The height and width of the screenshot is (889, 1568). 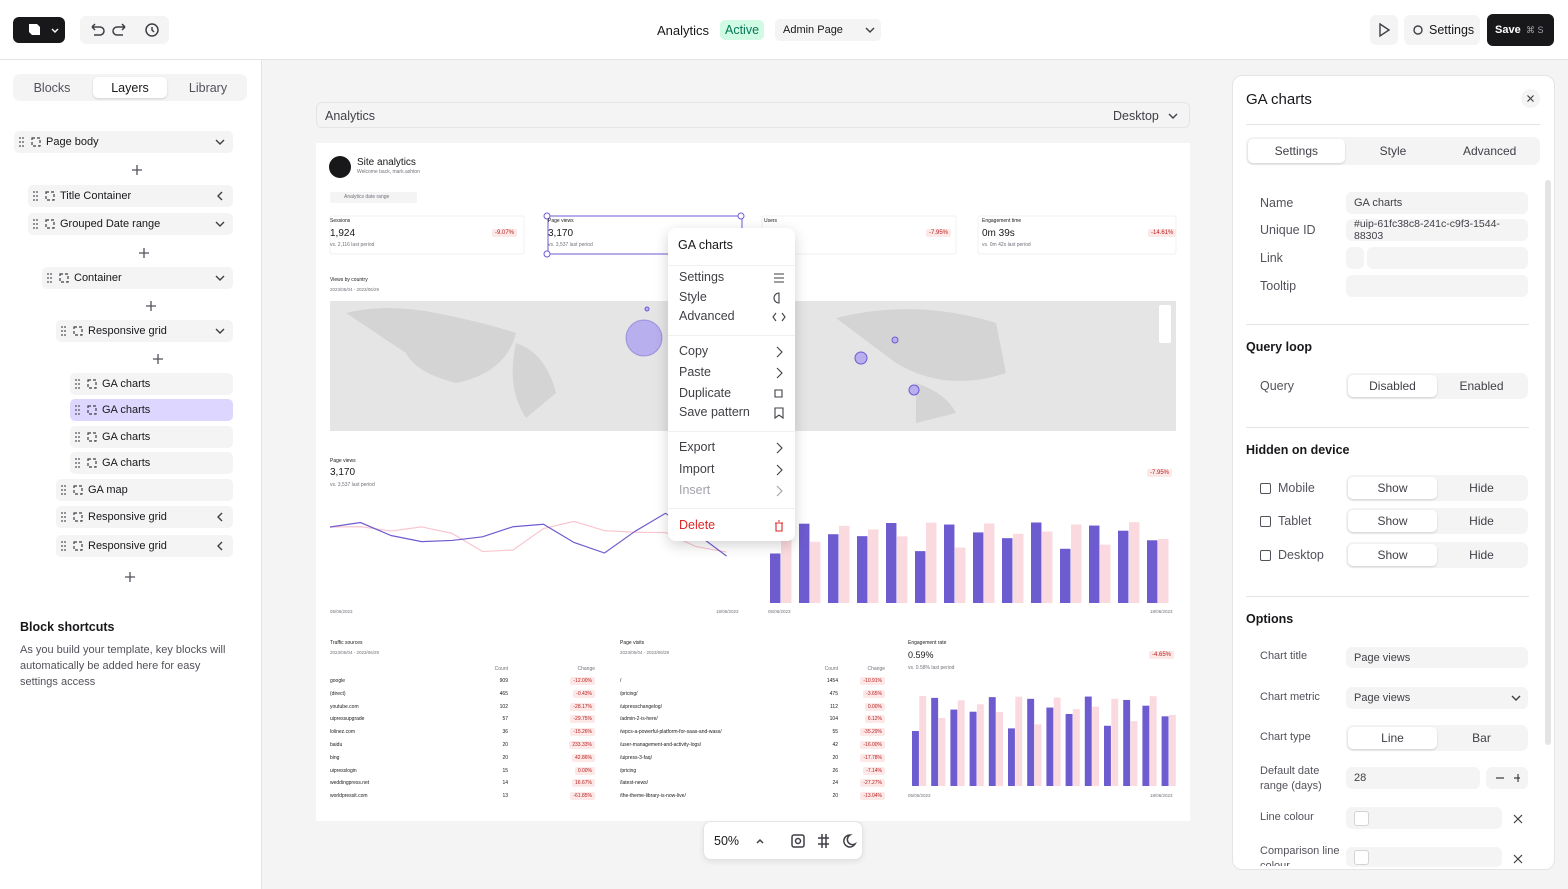 What do you see at coordinates (1355, 258) in the screenshot?
I see `link-button` at bounding box center [1355, 258].